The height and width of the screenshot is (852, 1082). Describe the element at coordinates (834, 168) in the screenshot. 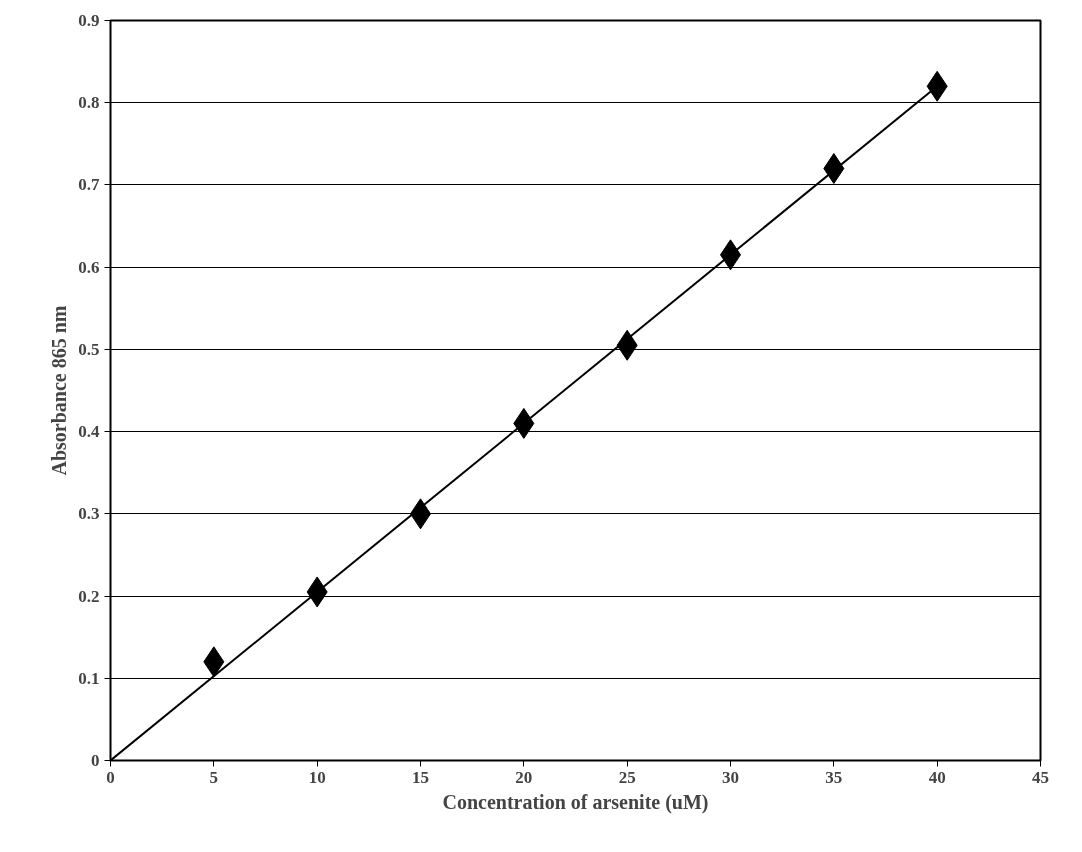

I see `point` at that location.